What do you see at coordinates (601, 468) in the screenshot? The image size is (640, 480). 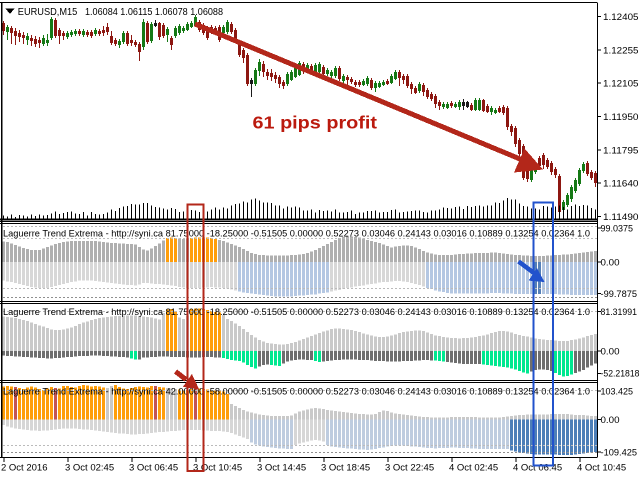 I see `svg-text: 4 Oct 10:45` at bounding box center [601, 468].